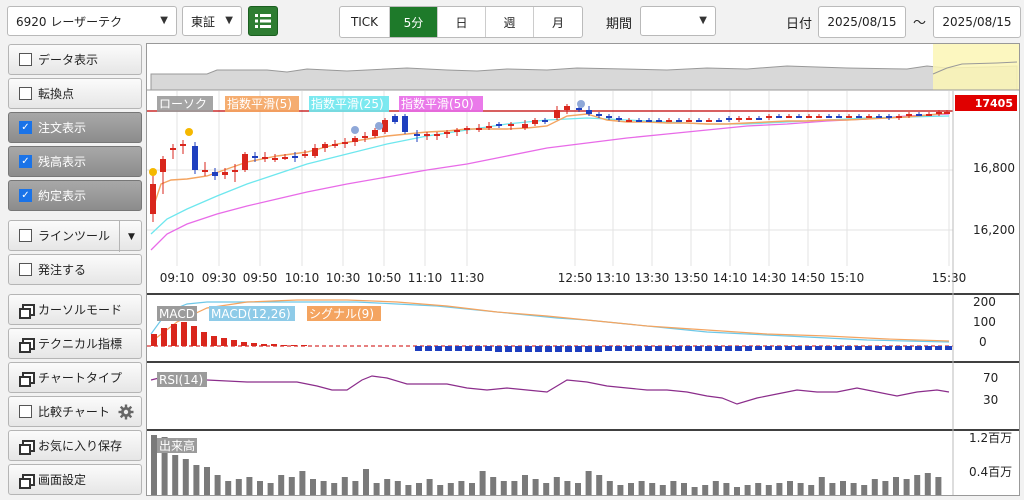  What do you see at coordinates (550, 390) in the screenshot?
I see `rsi-line` at bounding box center [550, 390].